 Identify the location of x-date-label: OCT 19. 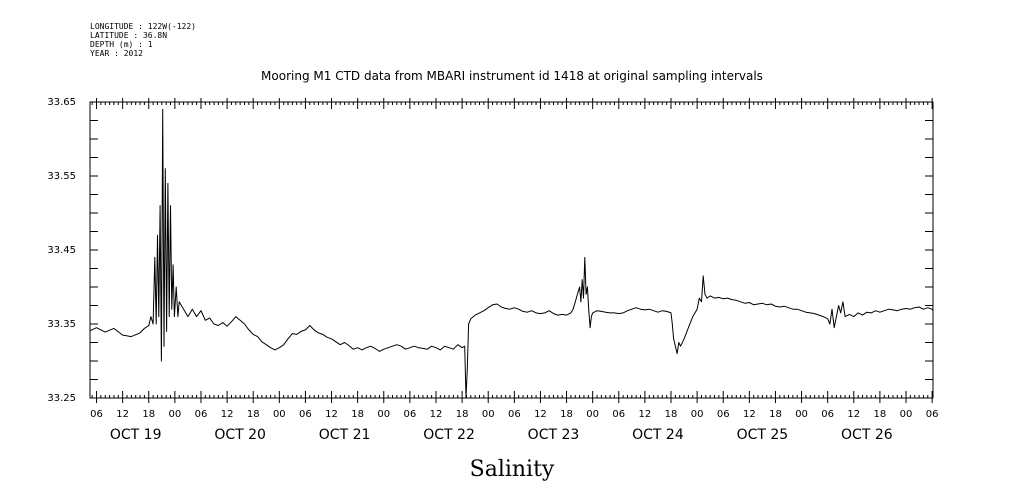
(136, 435).